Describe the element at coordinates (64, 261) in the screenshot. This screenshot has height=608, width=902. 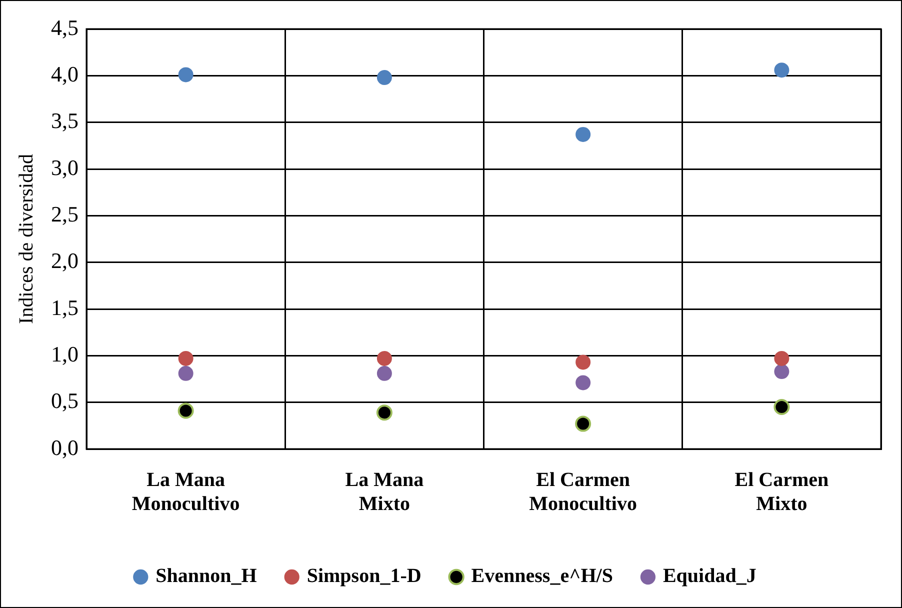
I see `y-tick-label: 2,0` at that location.